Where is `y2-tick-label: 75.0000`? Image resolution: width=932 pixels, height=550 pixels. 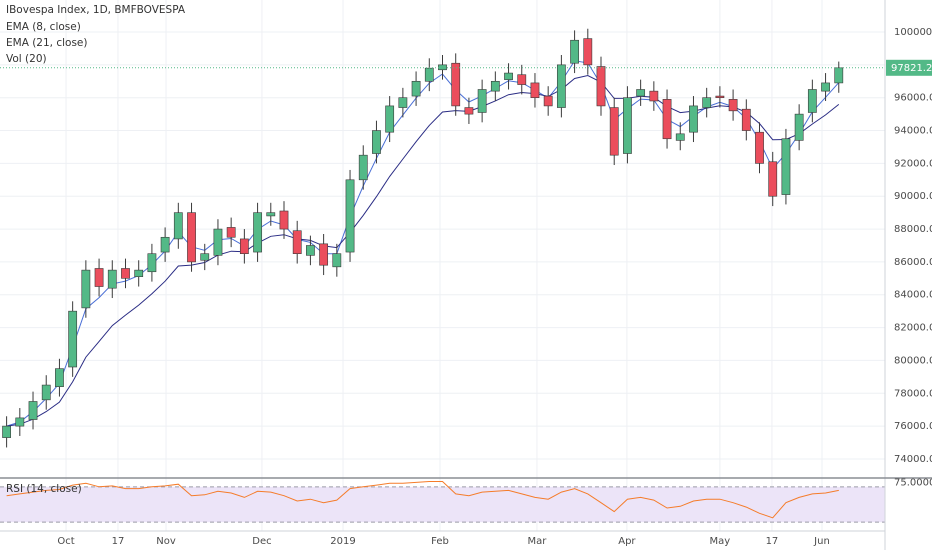 y2-tick-label: 75.0000 is located at coordinates (913, 482).